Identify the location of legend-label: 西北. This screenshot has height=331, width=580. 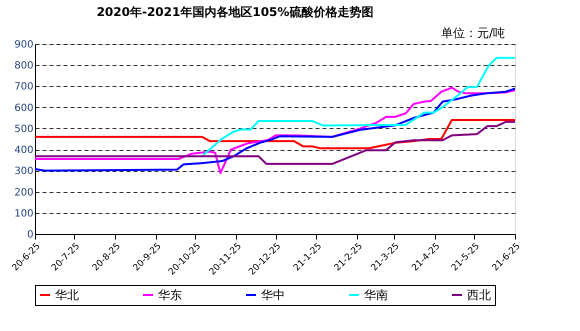
(479, 295).